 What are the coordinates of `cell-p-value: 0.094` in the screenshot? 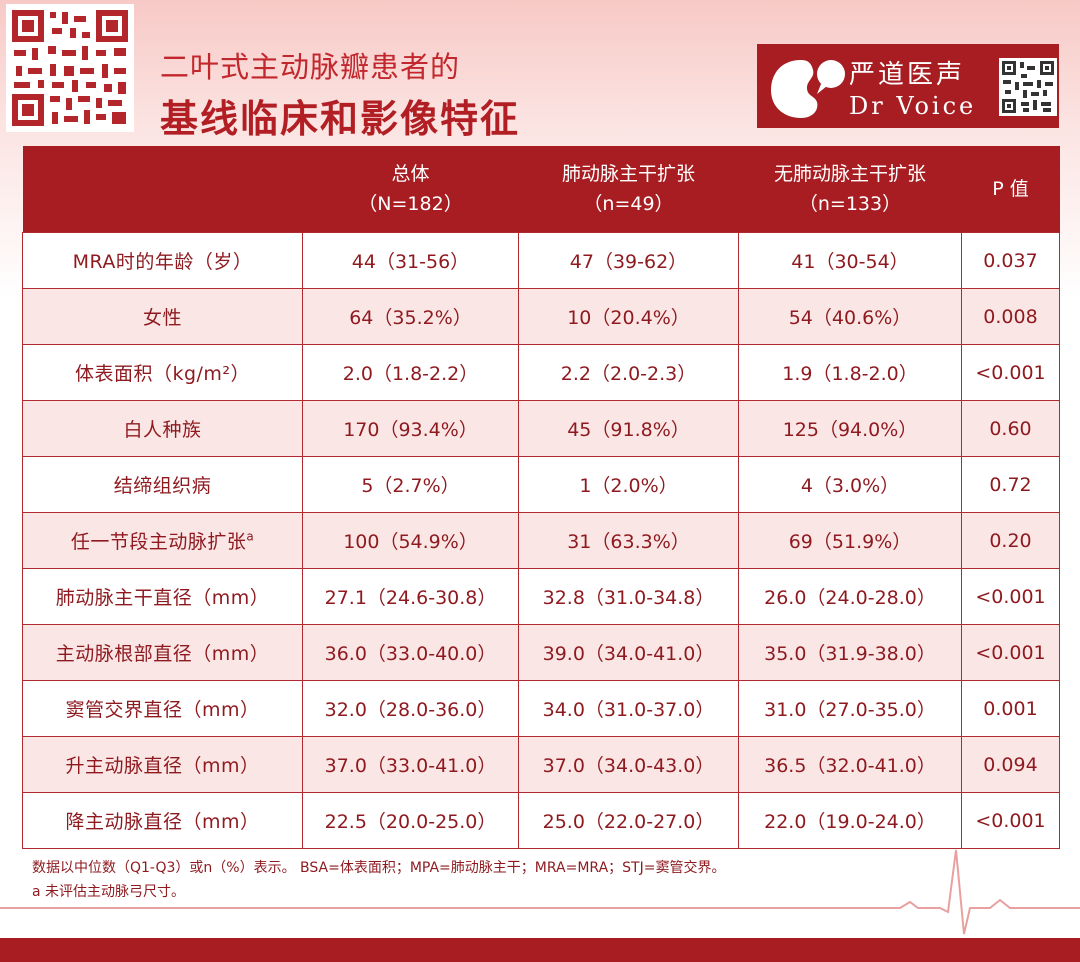 It's located at (1010, 764).